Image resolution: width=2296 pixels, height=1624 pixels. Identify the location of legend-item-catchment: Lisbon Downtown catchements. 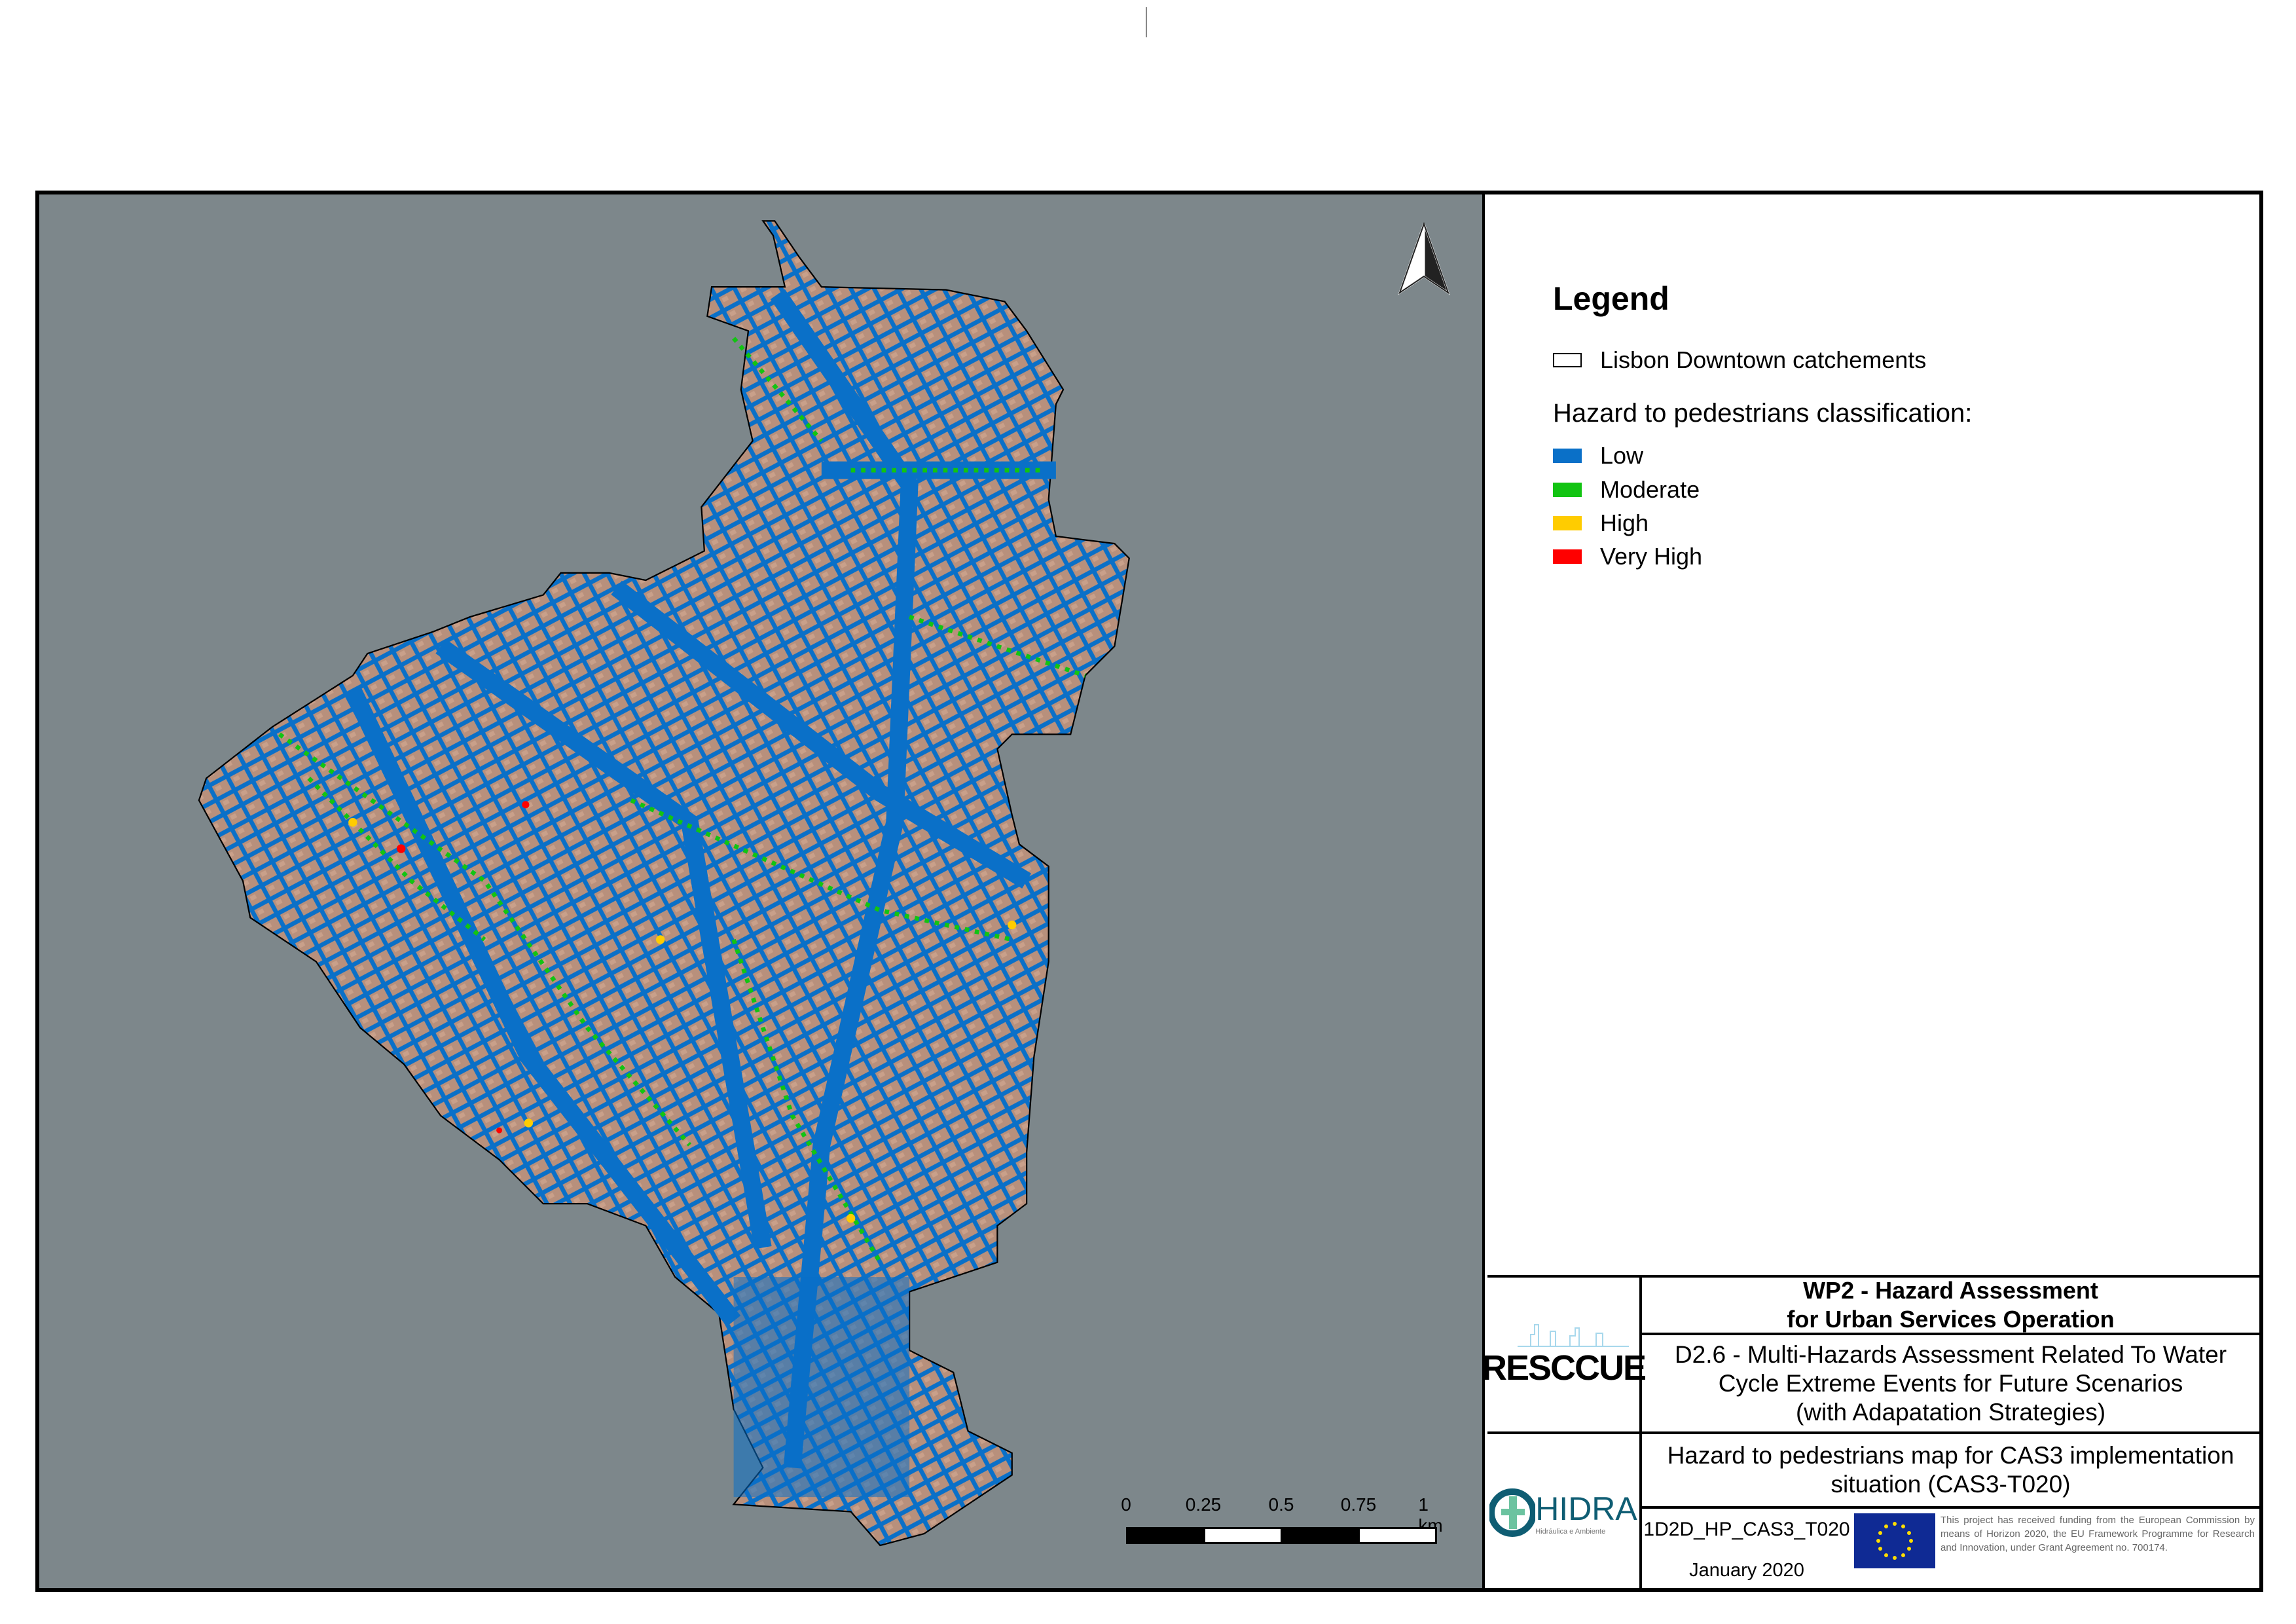
(1739, 360).